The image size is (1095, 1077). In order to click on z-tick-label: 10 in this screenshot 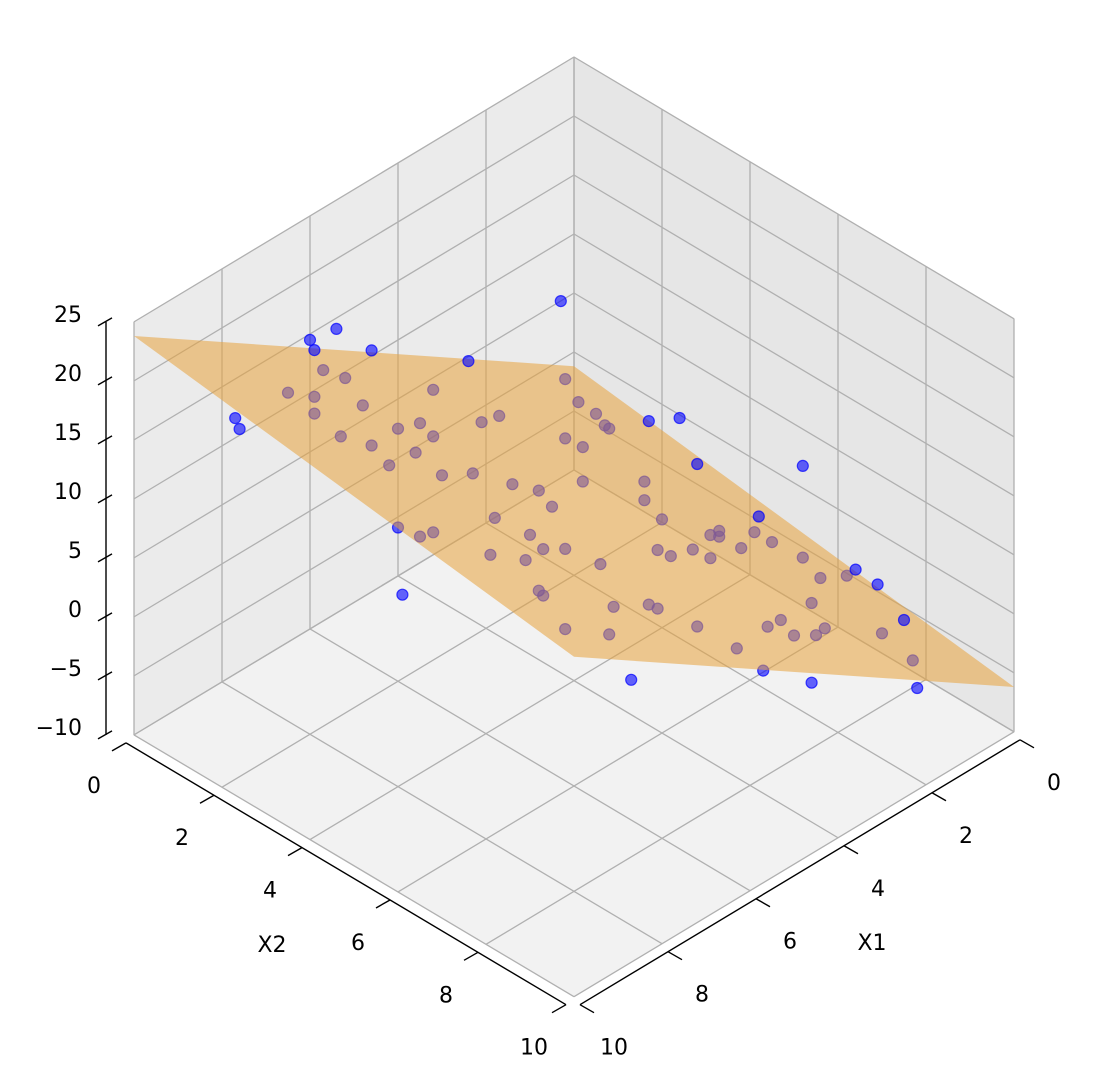, I will do `click(68, 492)`.